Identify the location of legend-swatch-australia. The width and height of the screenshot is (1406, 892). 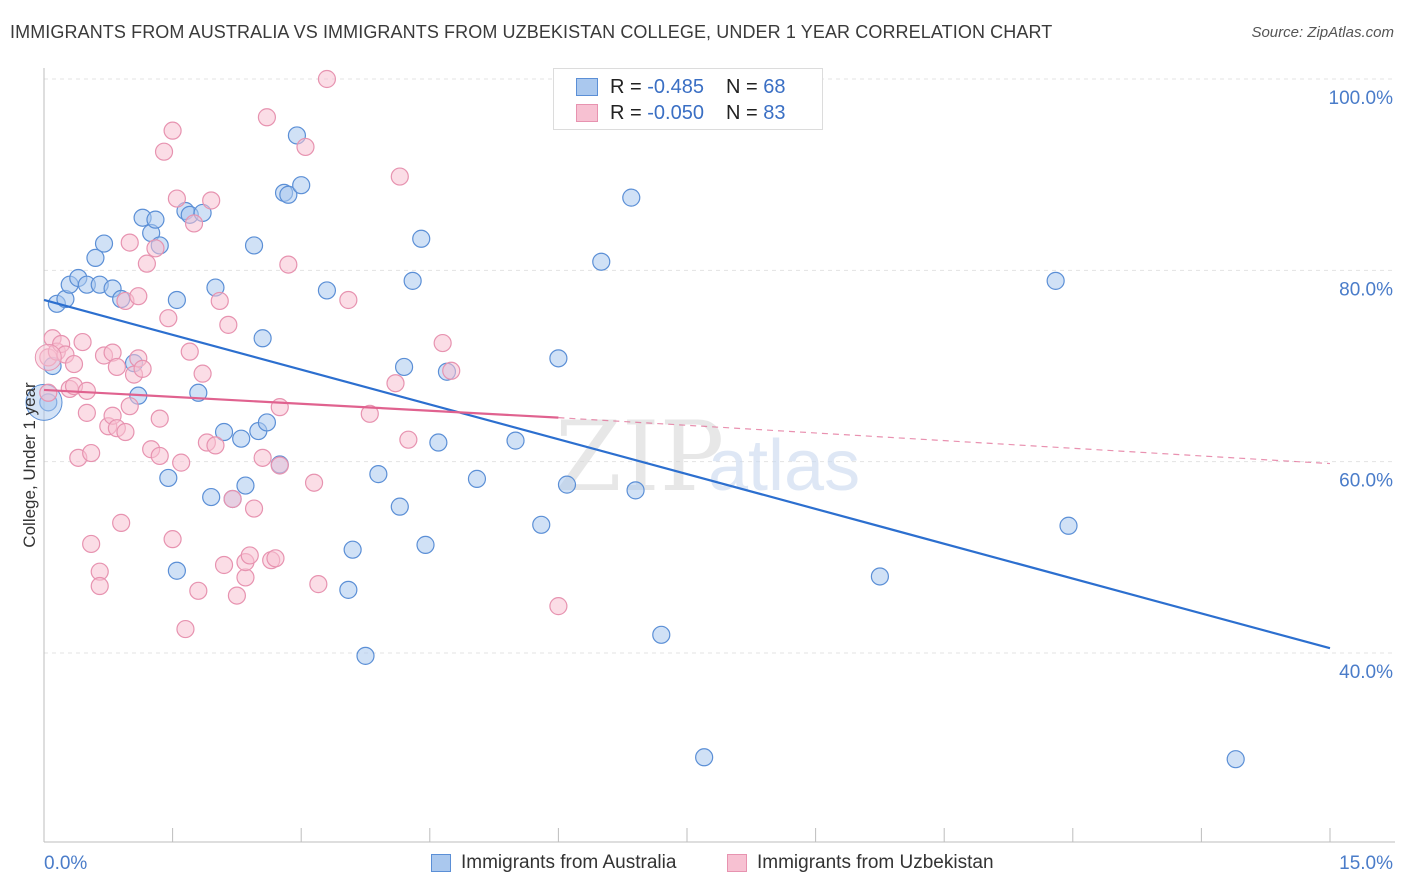
(587, 87).